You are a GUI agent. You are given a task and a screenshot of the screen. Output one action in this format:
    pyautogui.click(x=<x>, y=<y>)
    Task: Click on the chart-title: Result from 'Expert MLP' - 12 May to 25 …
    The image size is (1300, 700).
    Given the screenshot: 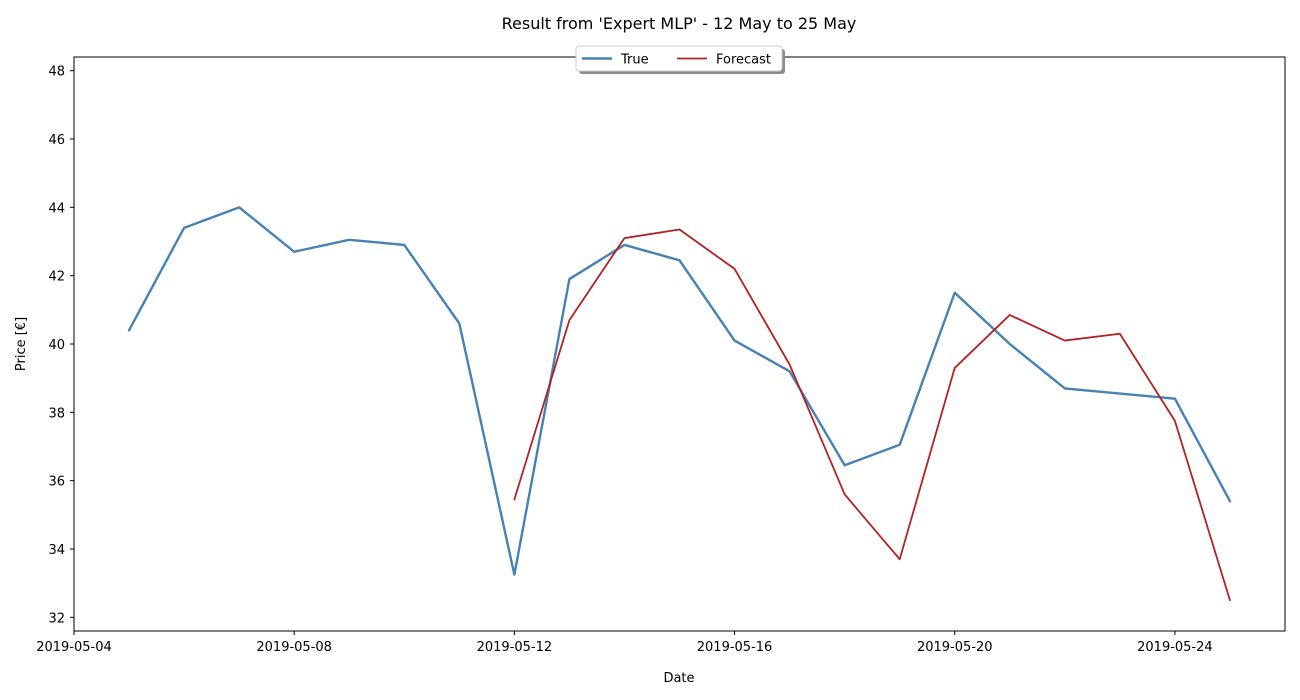 What is the action you would take?
    pyautogui.click(x=679, y=23)
    